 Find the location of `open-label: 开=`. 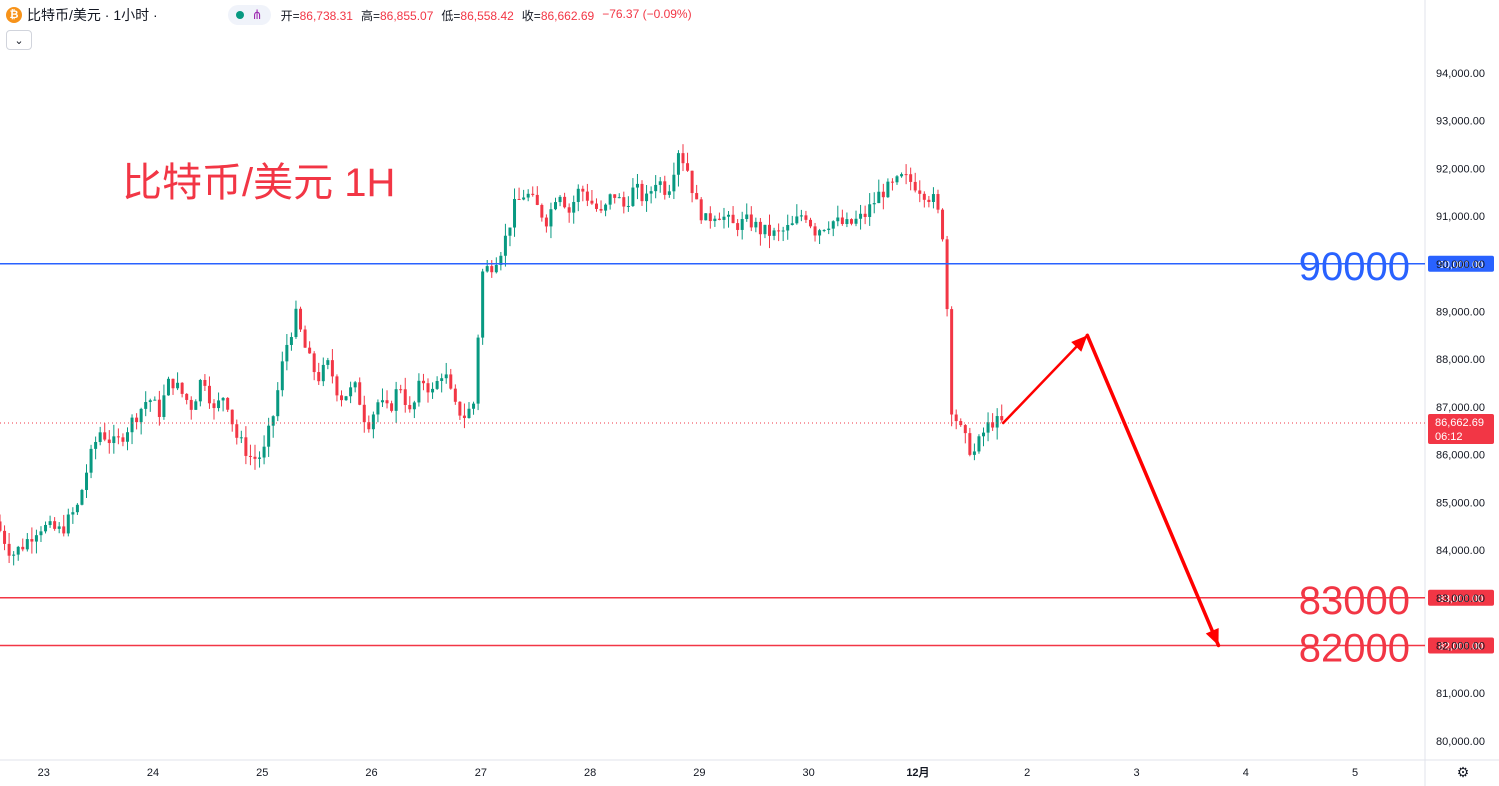

open-label: 开= is located at coordinates (290, 15).